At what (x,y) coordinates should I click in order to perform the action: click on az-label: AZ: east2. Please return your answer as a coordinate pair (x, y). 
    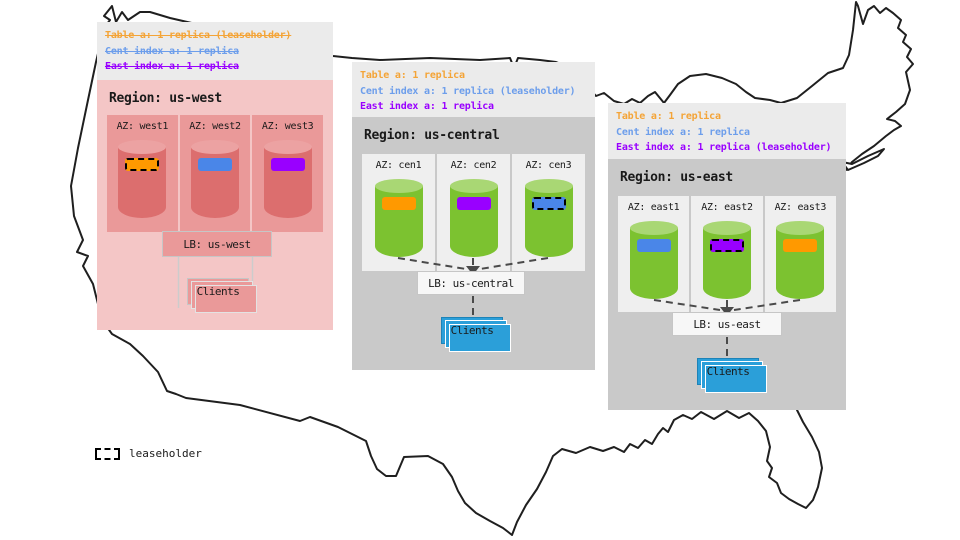
    Looking at the image, I should click on (727, 207).